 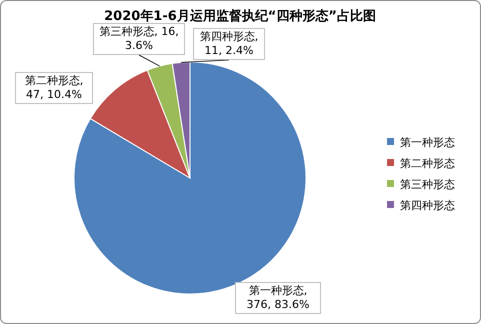 I want to click on data-label: 第一种形态, 376, 83.6%, so click(x=278, y=298).